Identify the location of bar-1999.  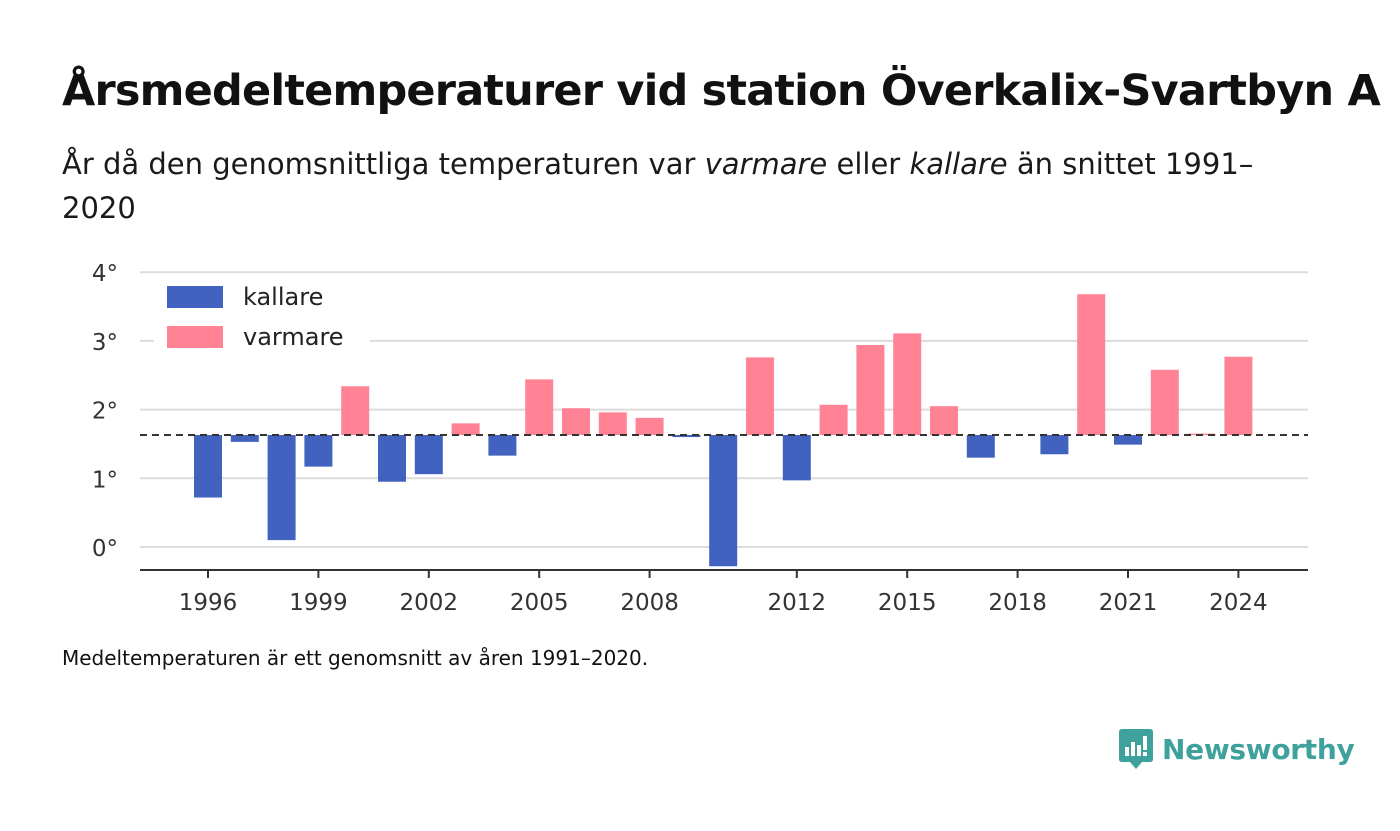
(318, 451).